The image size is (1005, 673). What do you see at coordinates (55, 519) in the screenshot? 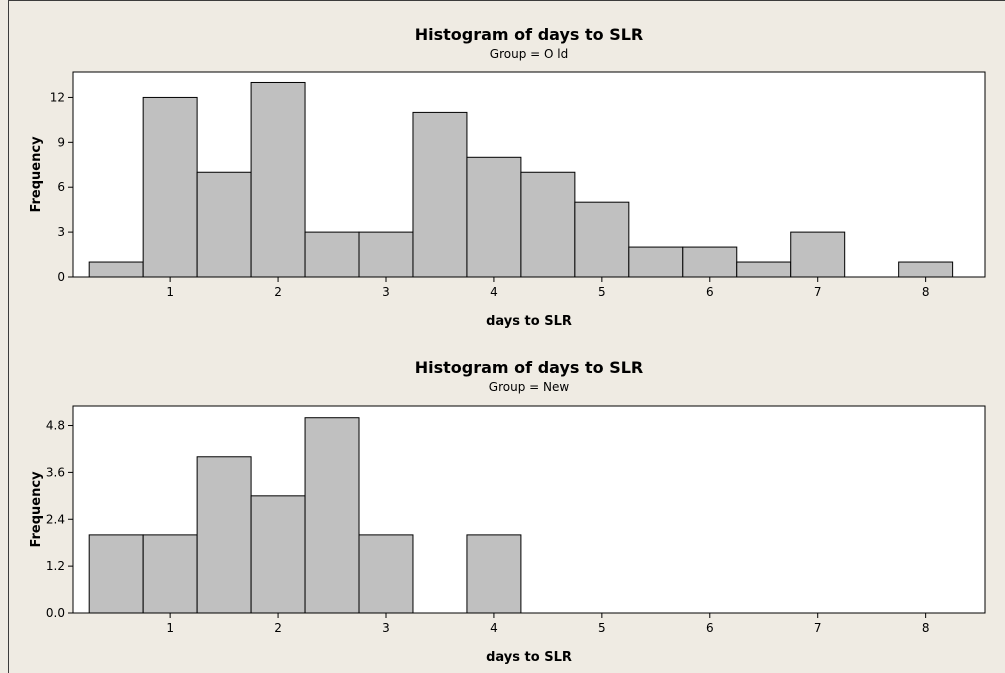
I see `y-tick-label: 2.4` at bounding box center [55, 519].